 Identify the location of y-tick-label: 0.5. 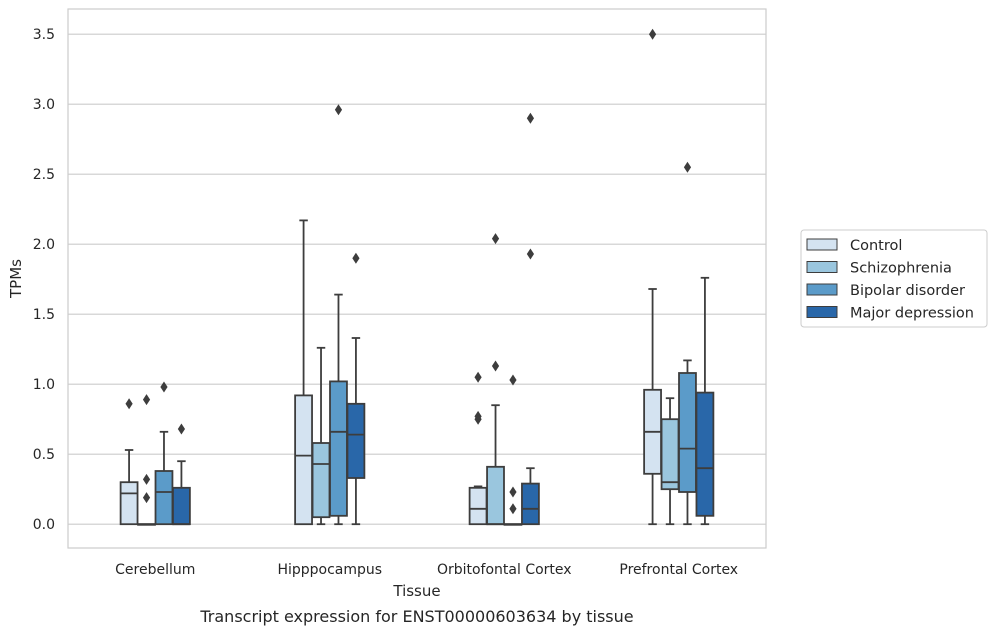
(44, 455).